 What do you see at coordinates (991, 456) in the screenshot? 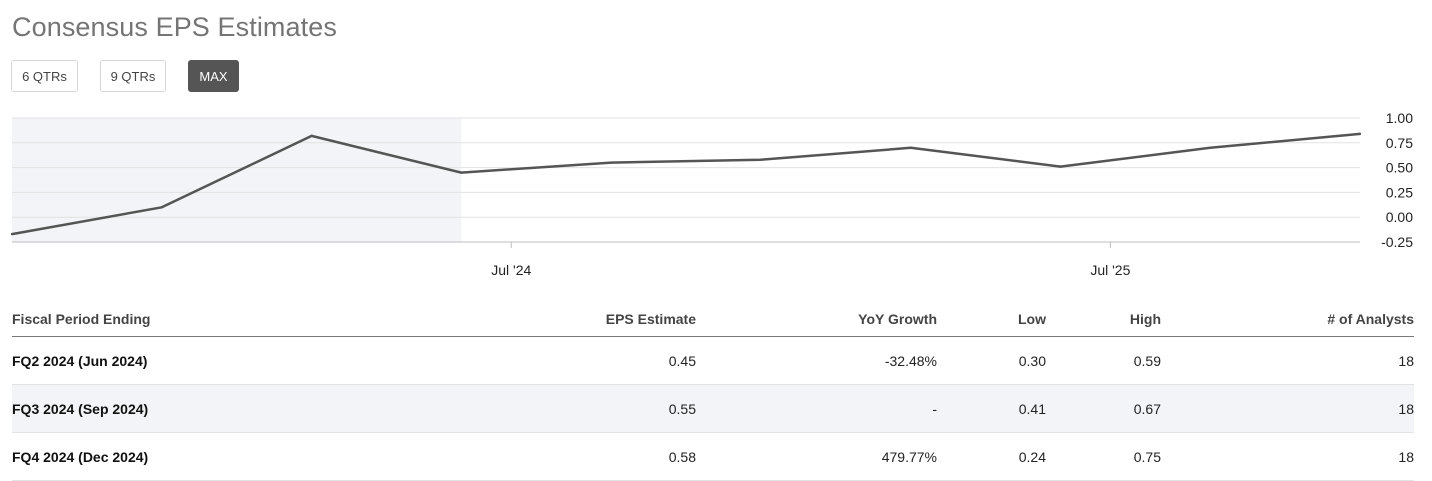
I see `cell-low: 0.24` at bounding box center [991, 456].